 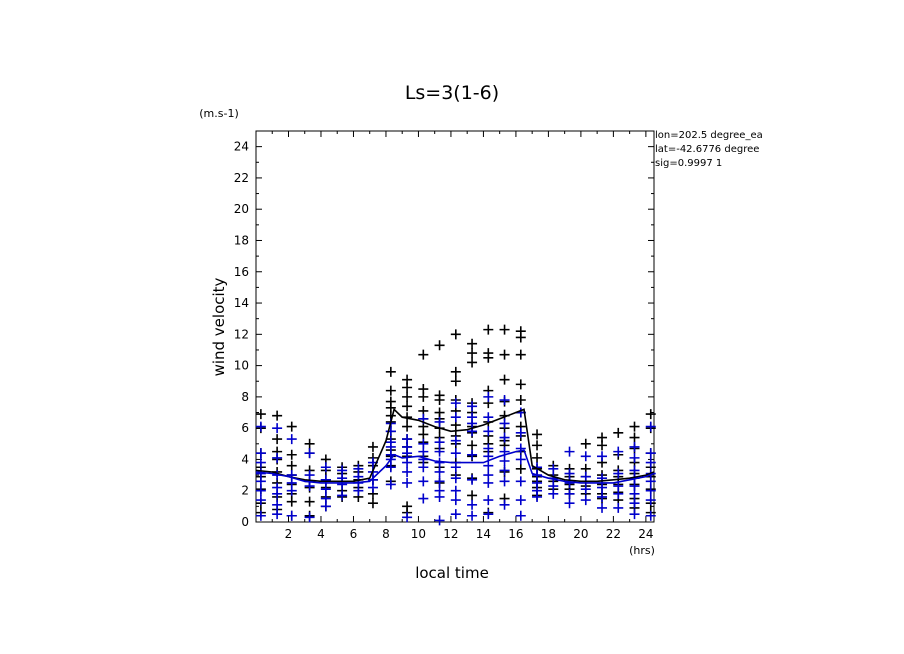 I want to click on y-axis-label: wind velocity, so click(x=219, y=326).